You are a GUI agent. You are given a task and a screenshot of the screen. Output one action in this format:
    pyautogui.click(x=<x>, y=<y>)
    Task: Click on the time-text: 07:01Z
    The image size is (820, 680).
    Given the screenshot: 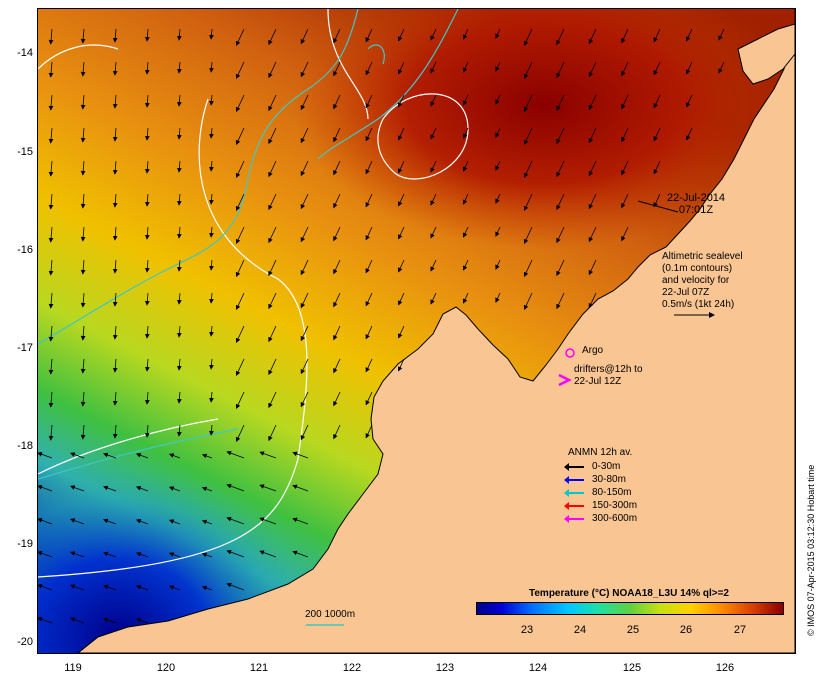 What is the action you would take?
    pyautogui.click(x=696, y=210)
    